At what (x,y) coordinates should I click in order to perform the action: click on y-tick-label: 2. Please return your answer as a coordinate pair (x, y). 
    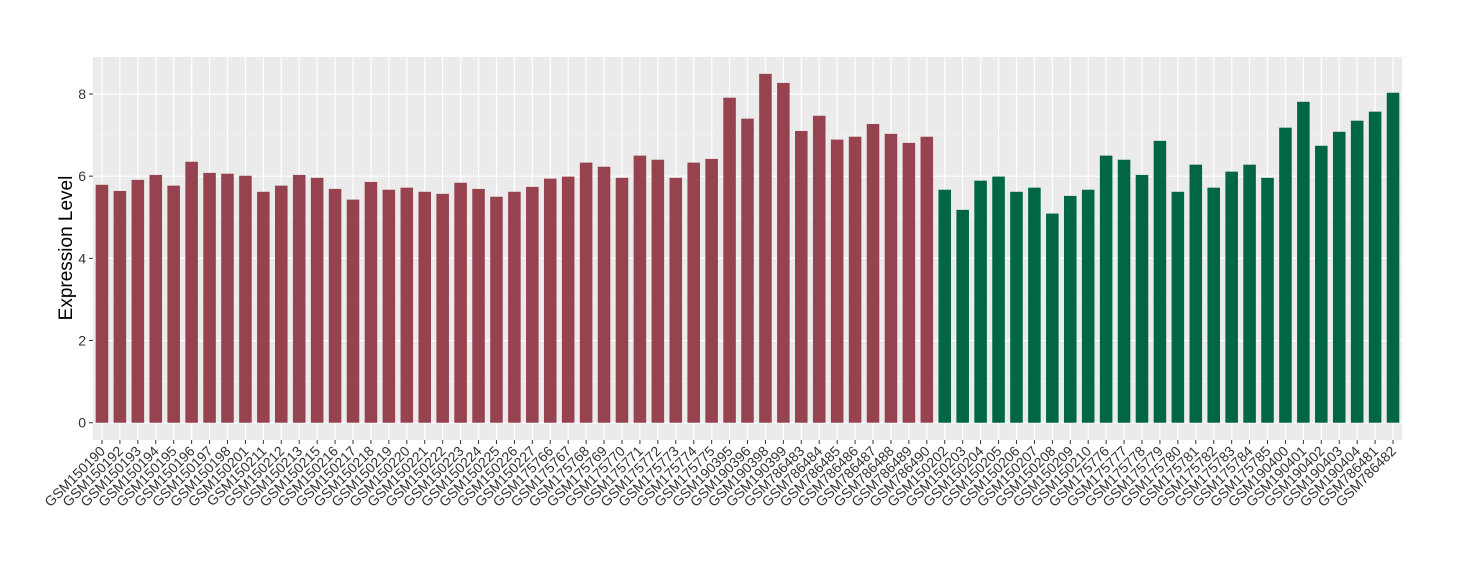
    Looking at the image, I should click on (82, 341).